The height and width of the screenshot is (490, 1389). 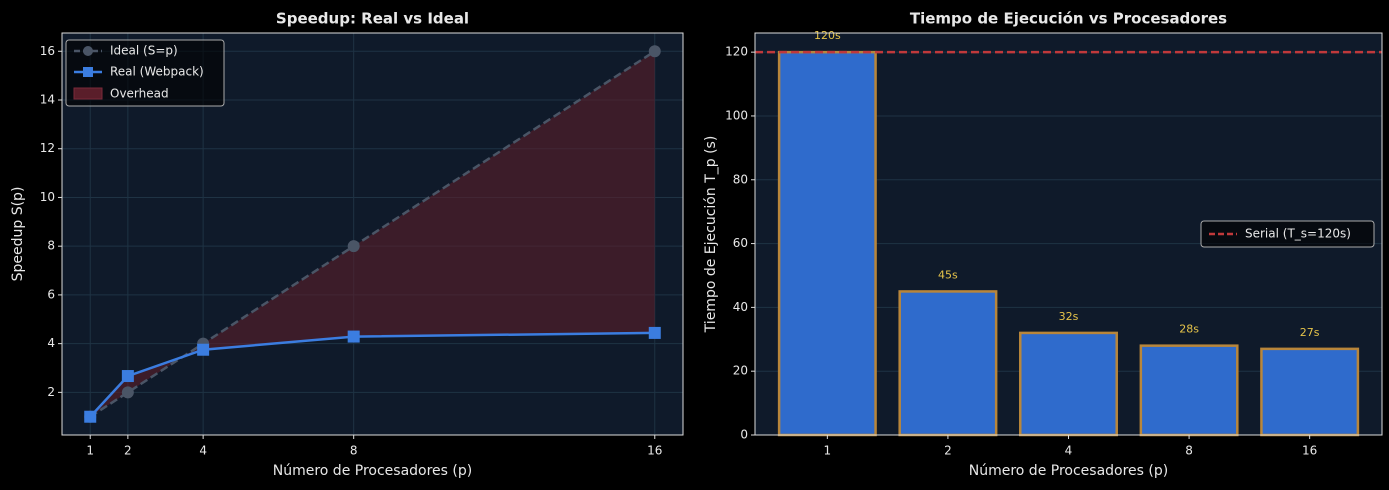 What do you see at coordinates (744, 435) in the screenshot?
I see `y-tick-label: 0` at bounding box center [744, 435].